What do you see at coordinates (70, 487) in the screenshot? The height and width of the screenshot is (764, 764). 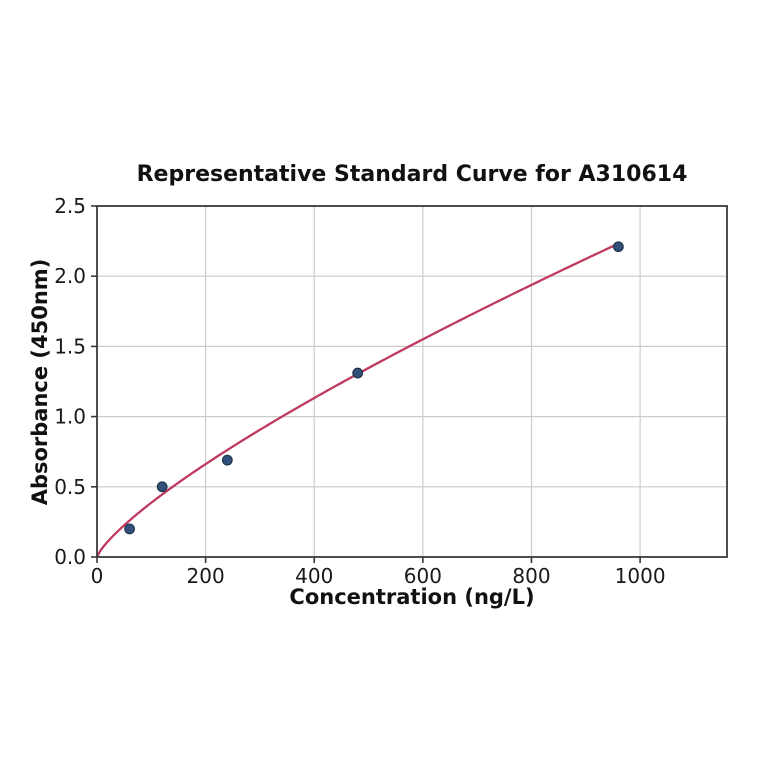 I see `y-tick-label: 0.5` at bounding box center [70, 487].